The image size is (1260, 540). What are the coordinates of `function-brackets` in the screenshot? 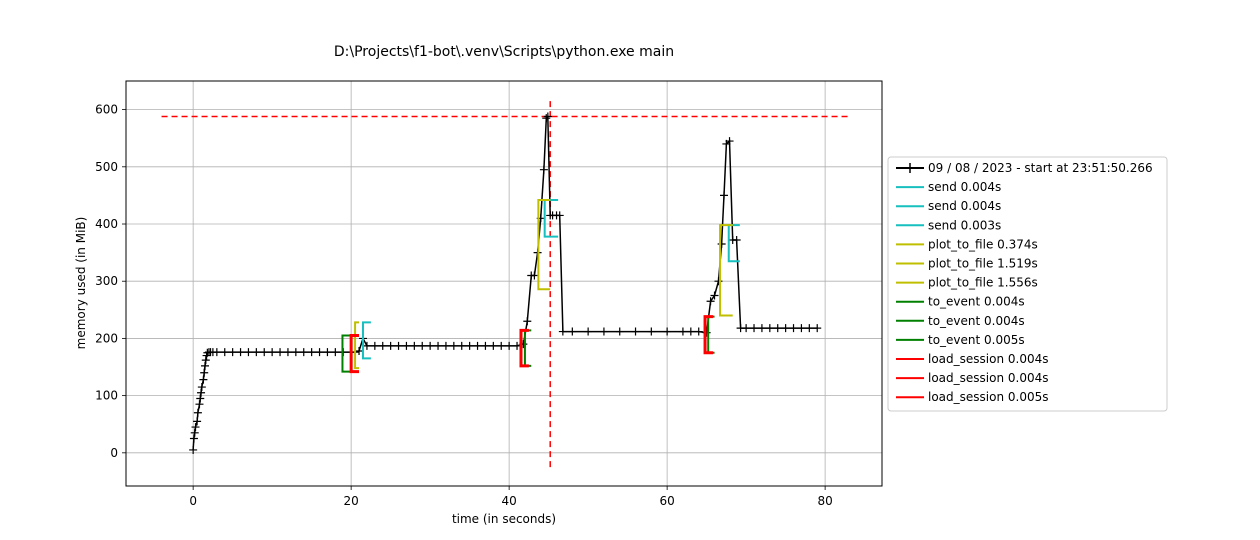 It's located at (540, 286).